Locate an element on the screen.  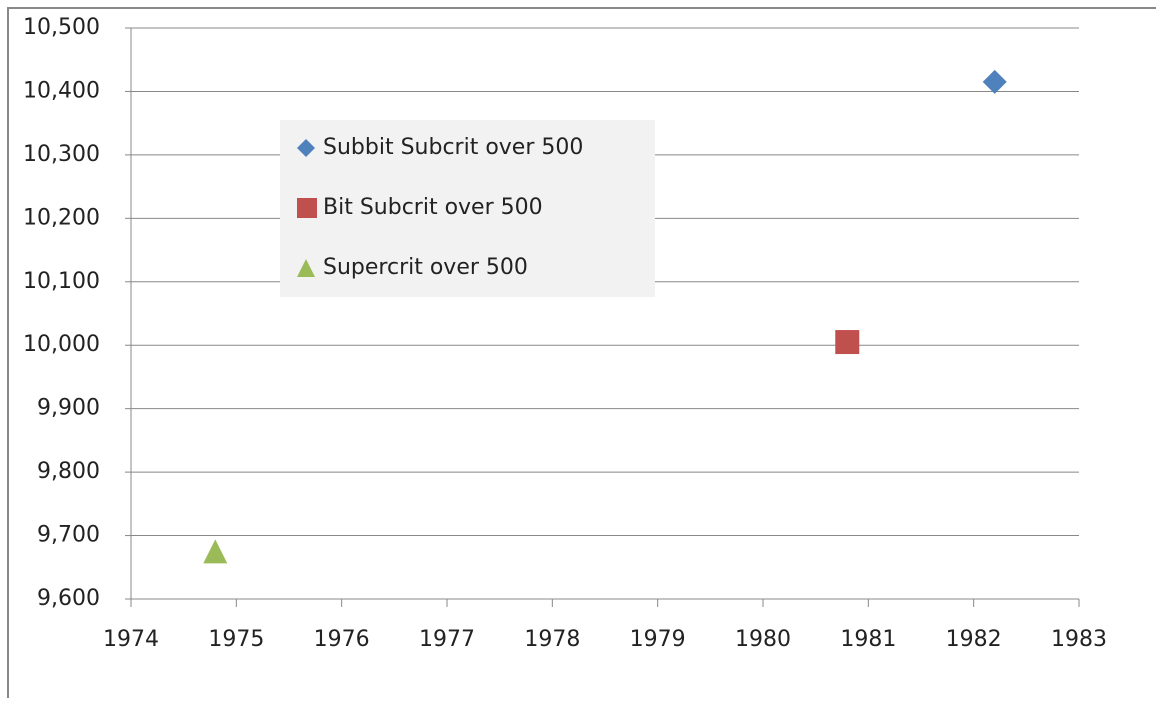
x-tick-label: 1980 is located at coordinates (763, 639).